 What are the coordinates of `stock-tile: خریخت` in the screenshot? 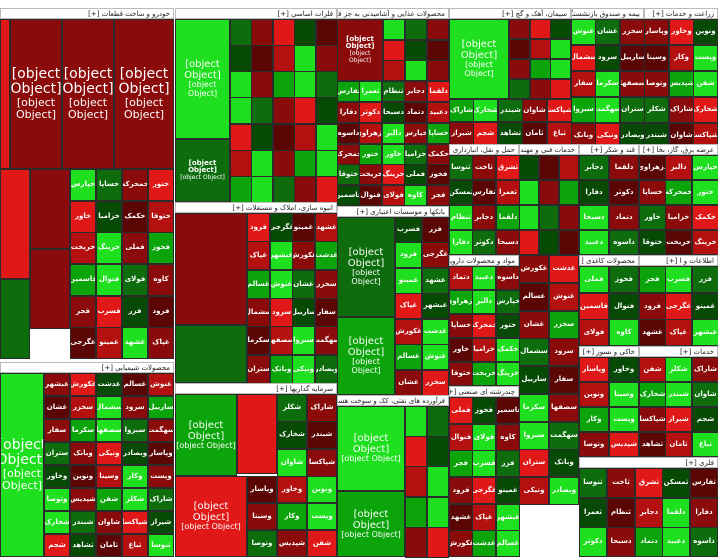 It's located at (370, 174).